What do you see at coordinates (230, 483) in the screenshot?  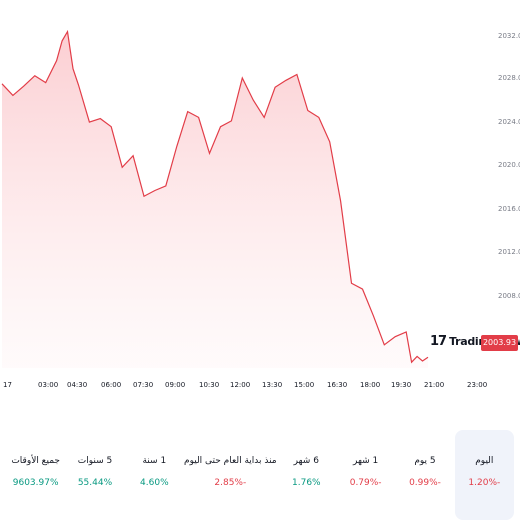 I see `period-change-value: 2.85%-` at bounding box center [230, 483].